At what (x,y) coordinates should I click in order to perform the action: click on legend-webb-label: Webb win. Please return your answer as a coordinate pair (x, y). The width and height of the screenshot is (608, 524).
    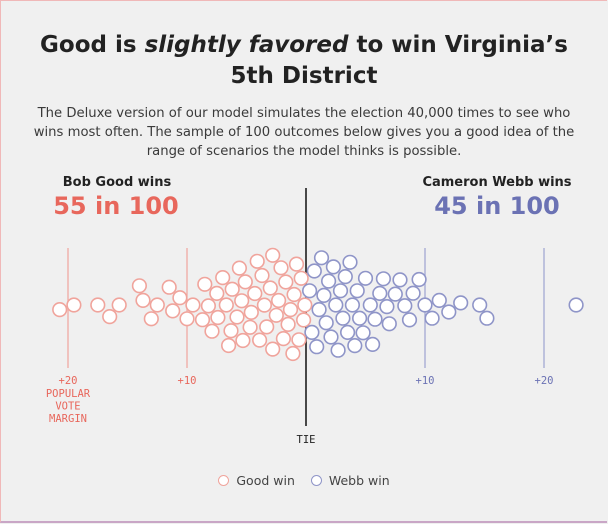
    Looking at the image, I should click on (359, 480).